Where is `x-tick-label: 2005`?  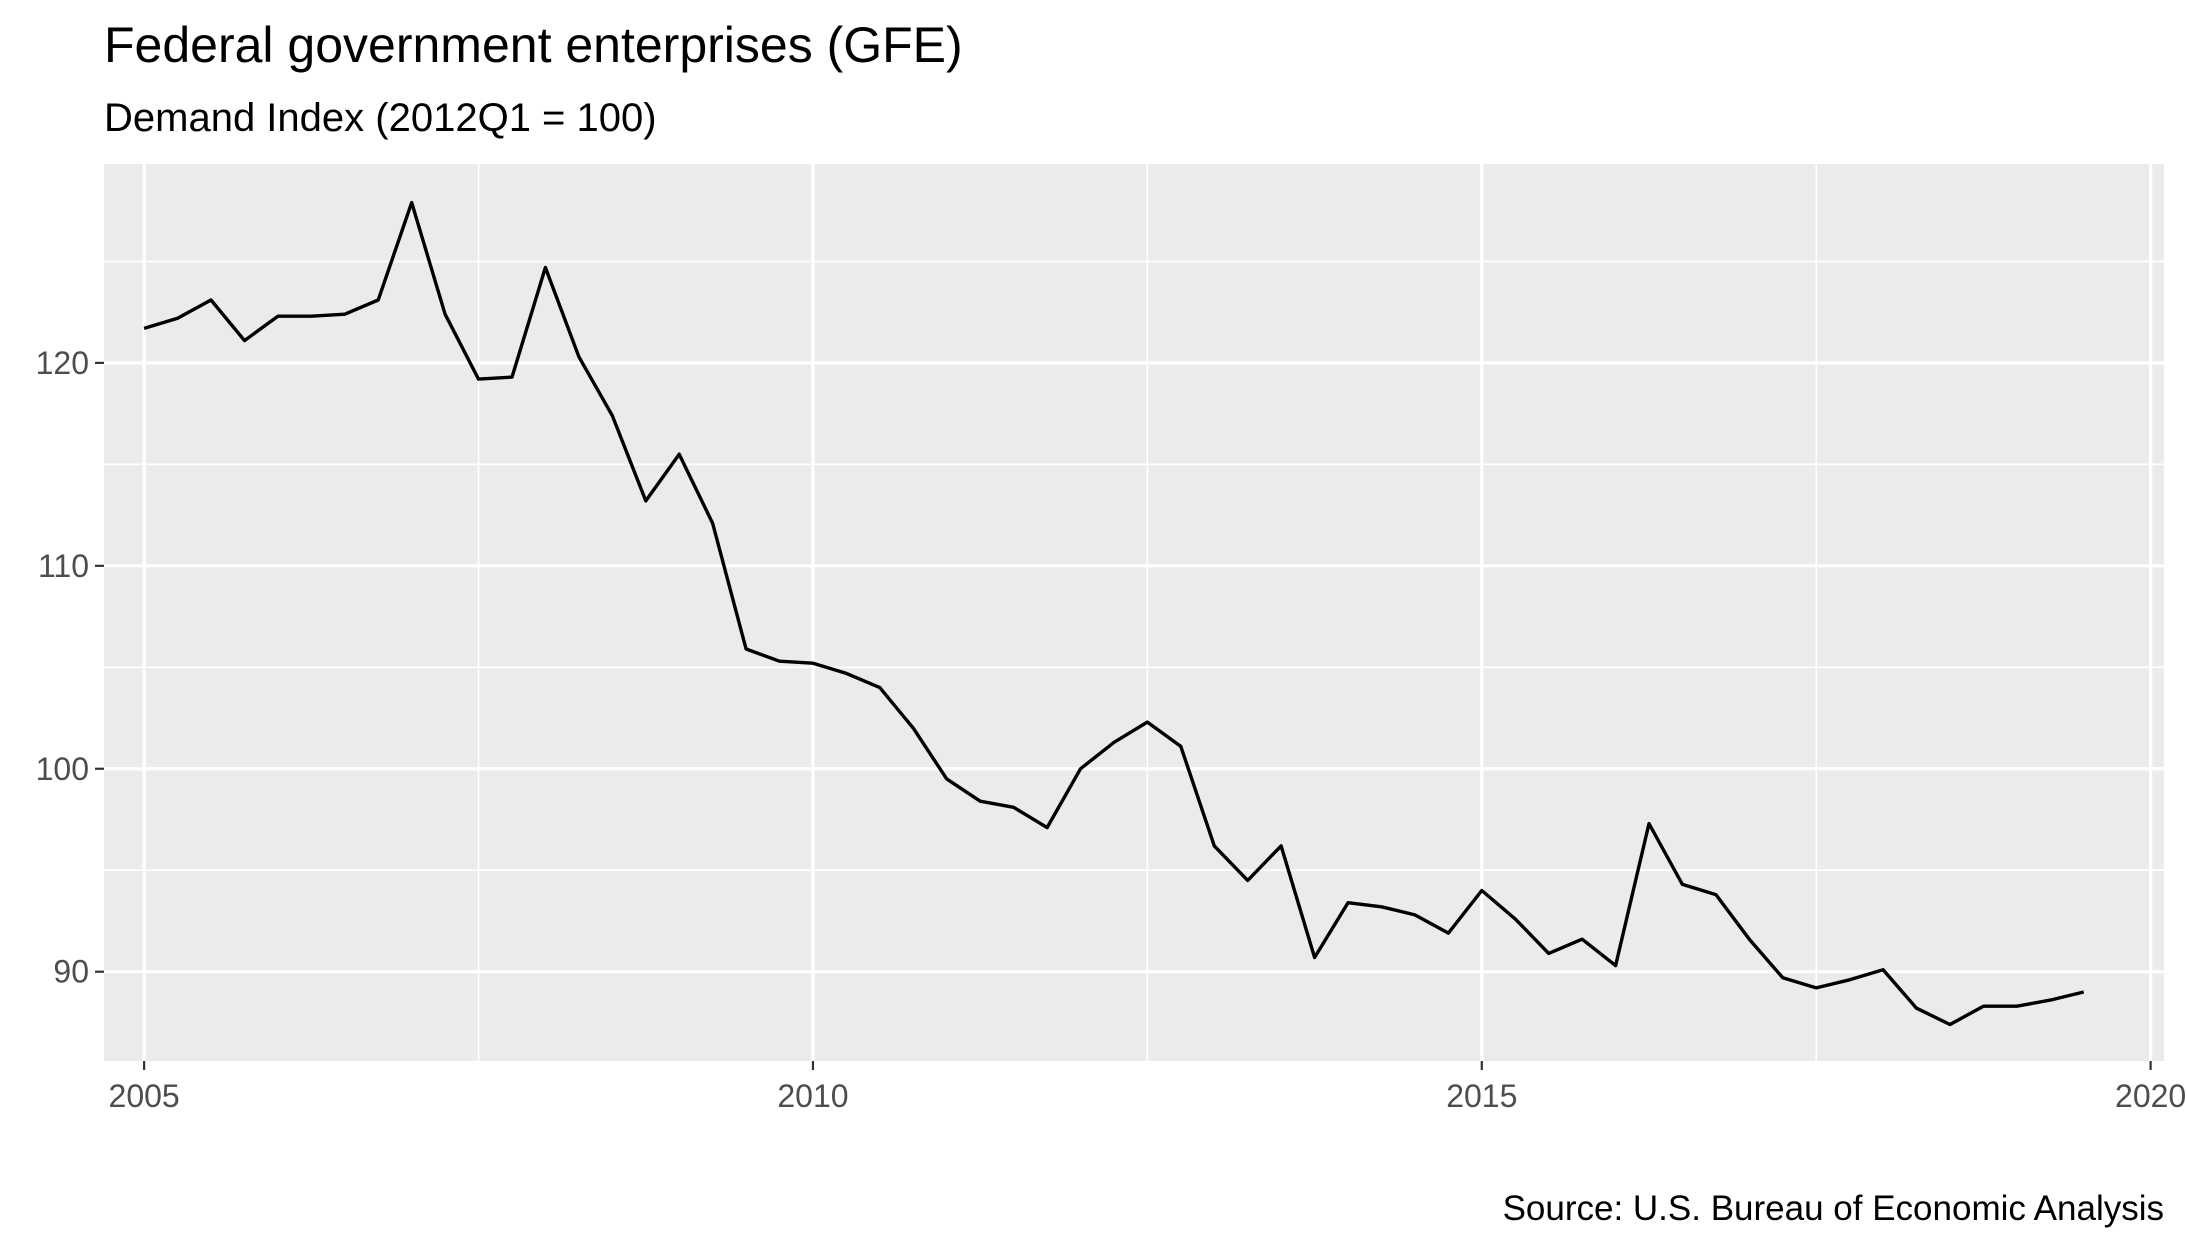 x-tick-label: 2005 is located at coordinates (144, 1096).